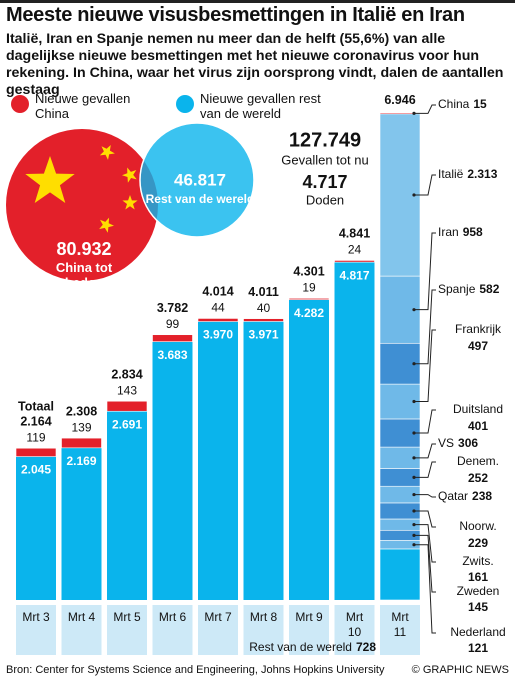 Image resolution: width=515 pixels, height=682 pixels. Describe the element at coordinates (36, 407) in the screenshot. I see `totals-label: Totaal` at that location.